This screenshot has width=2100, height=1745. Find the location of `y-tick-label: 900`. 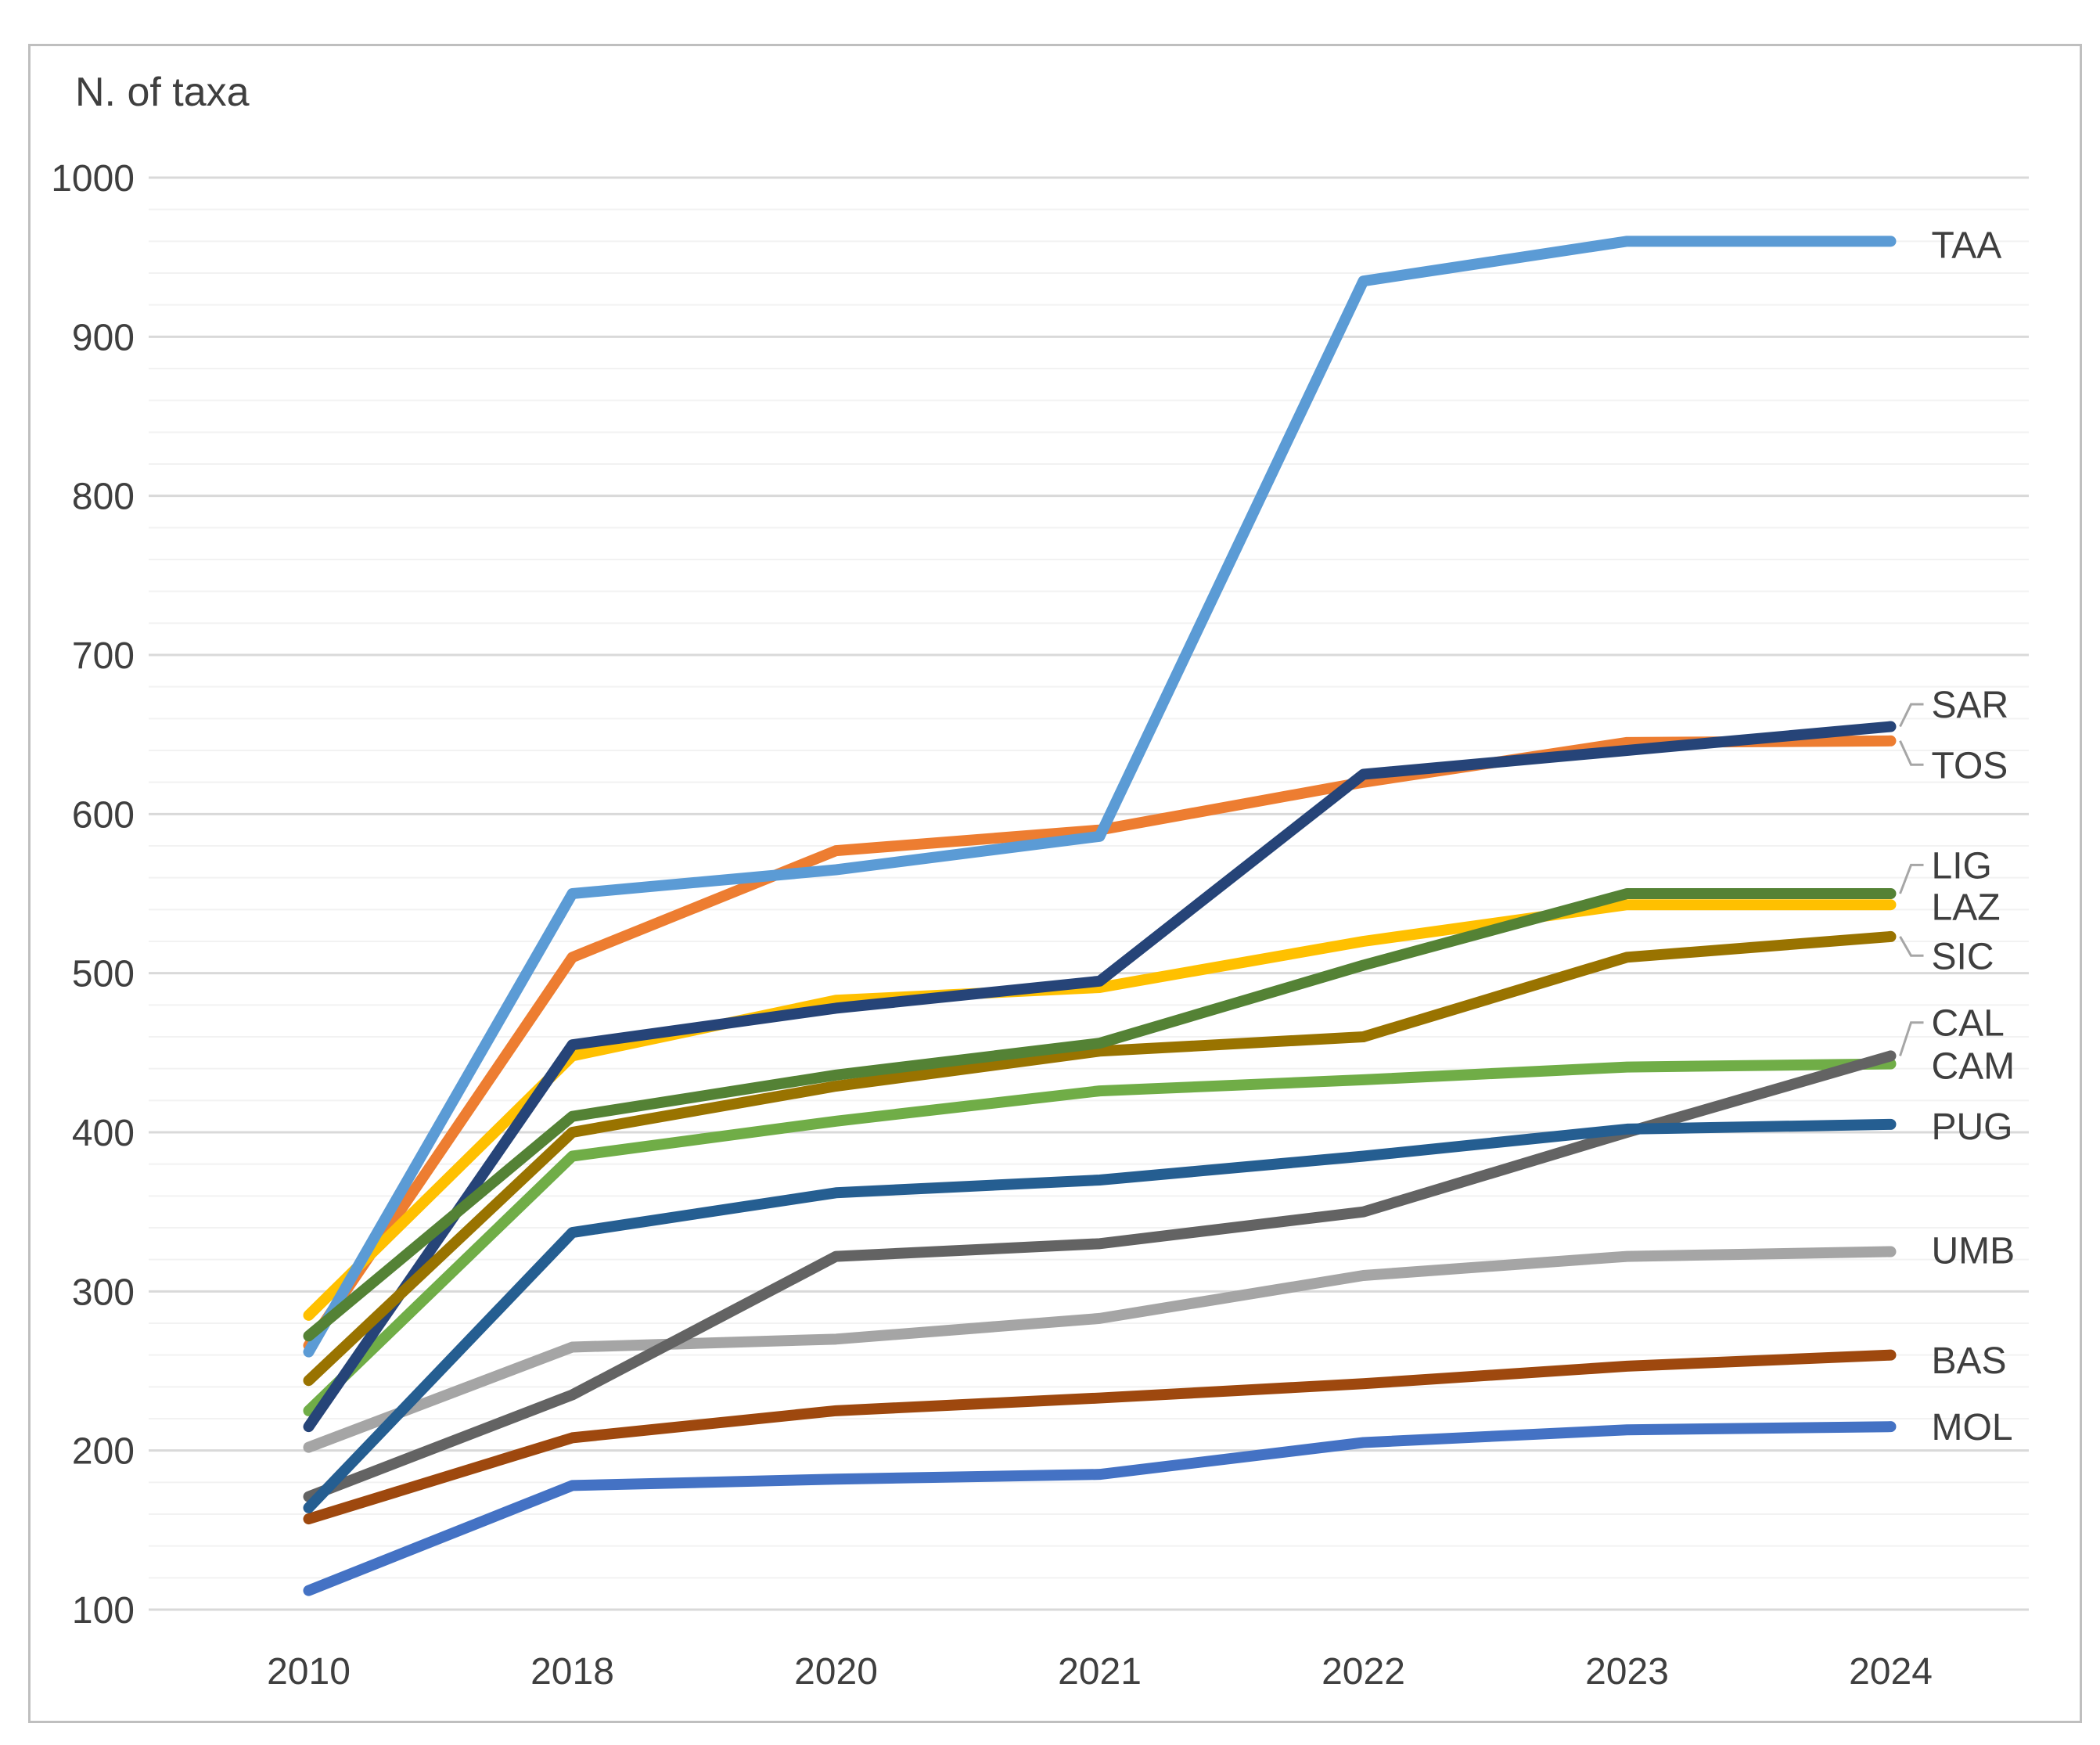

y-tick-label: 900 is located at coordinates (103, 338).